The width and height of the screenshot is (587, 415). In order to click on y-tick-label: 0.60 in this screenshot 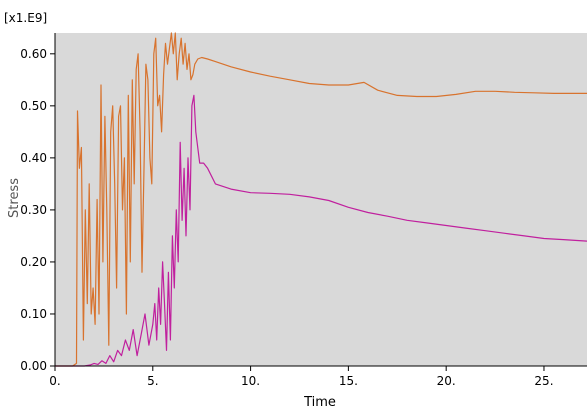, I will do `click(33, 54)`.